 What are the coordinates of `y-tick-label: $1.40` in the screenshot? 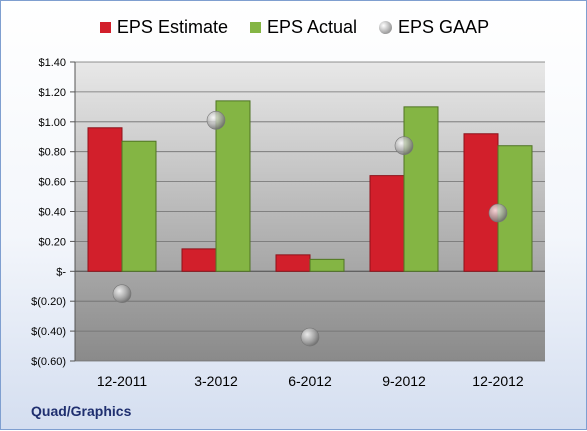 It's located at (52, 63).